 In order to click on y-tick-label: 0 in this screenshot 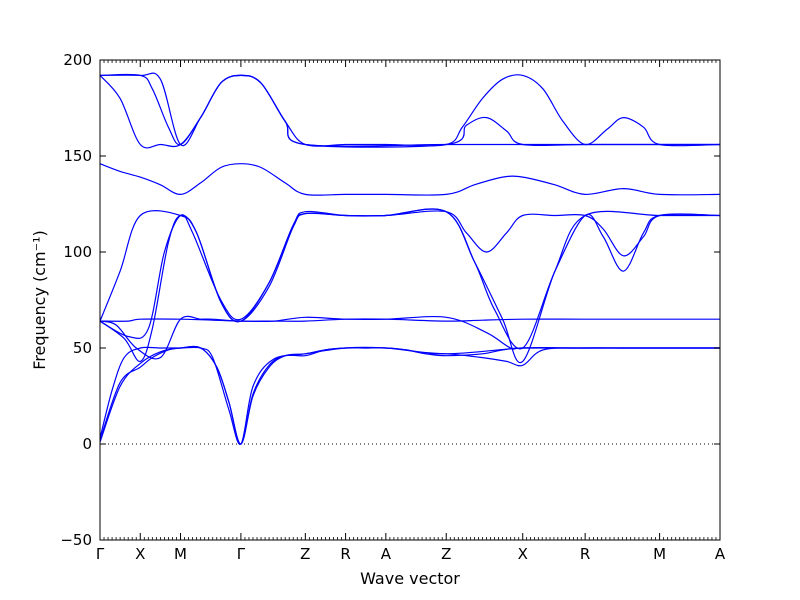, I will do `click(87, 444)`.